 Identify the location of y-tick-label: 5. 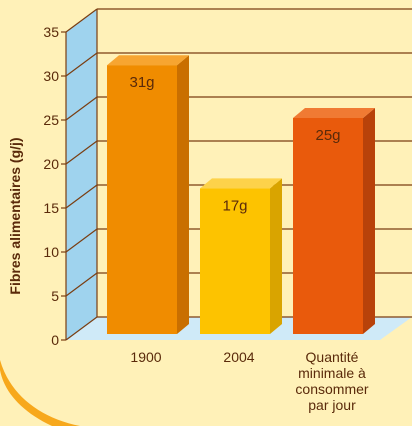
(55, 296).